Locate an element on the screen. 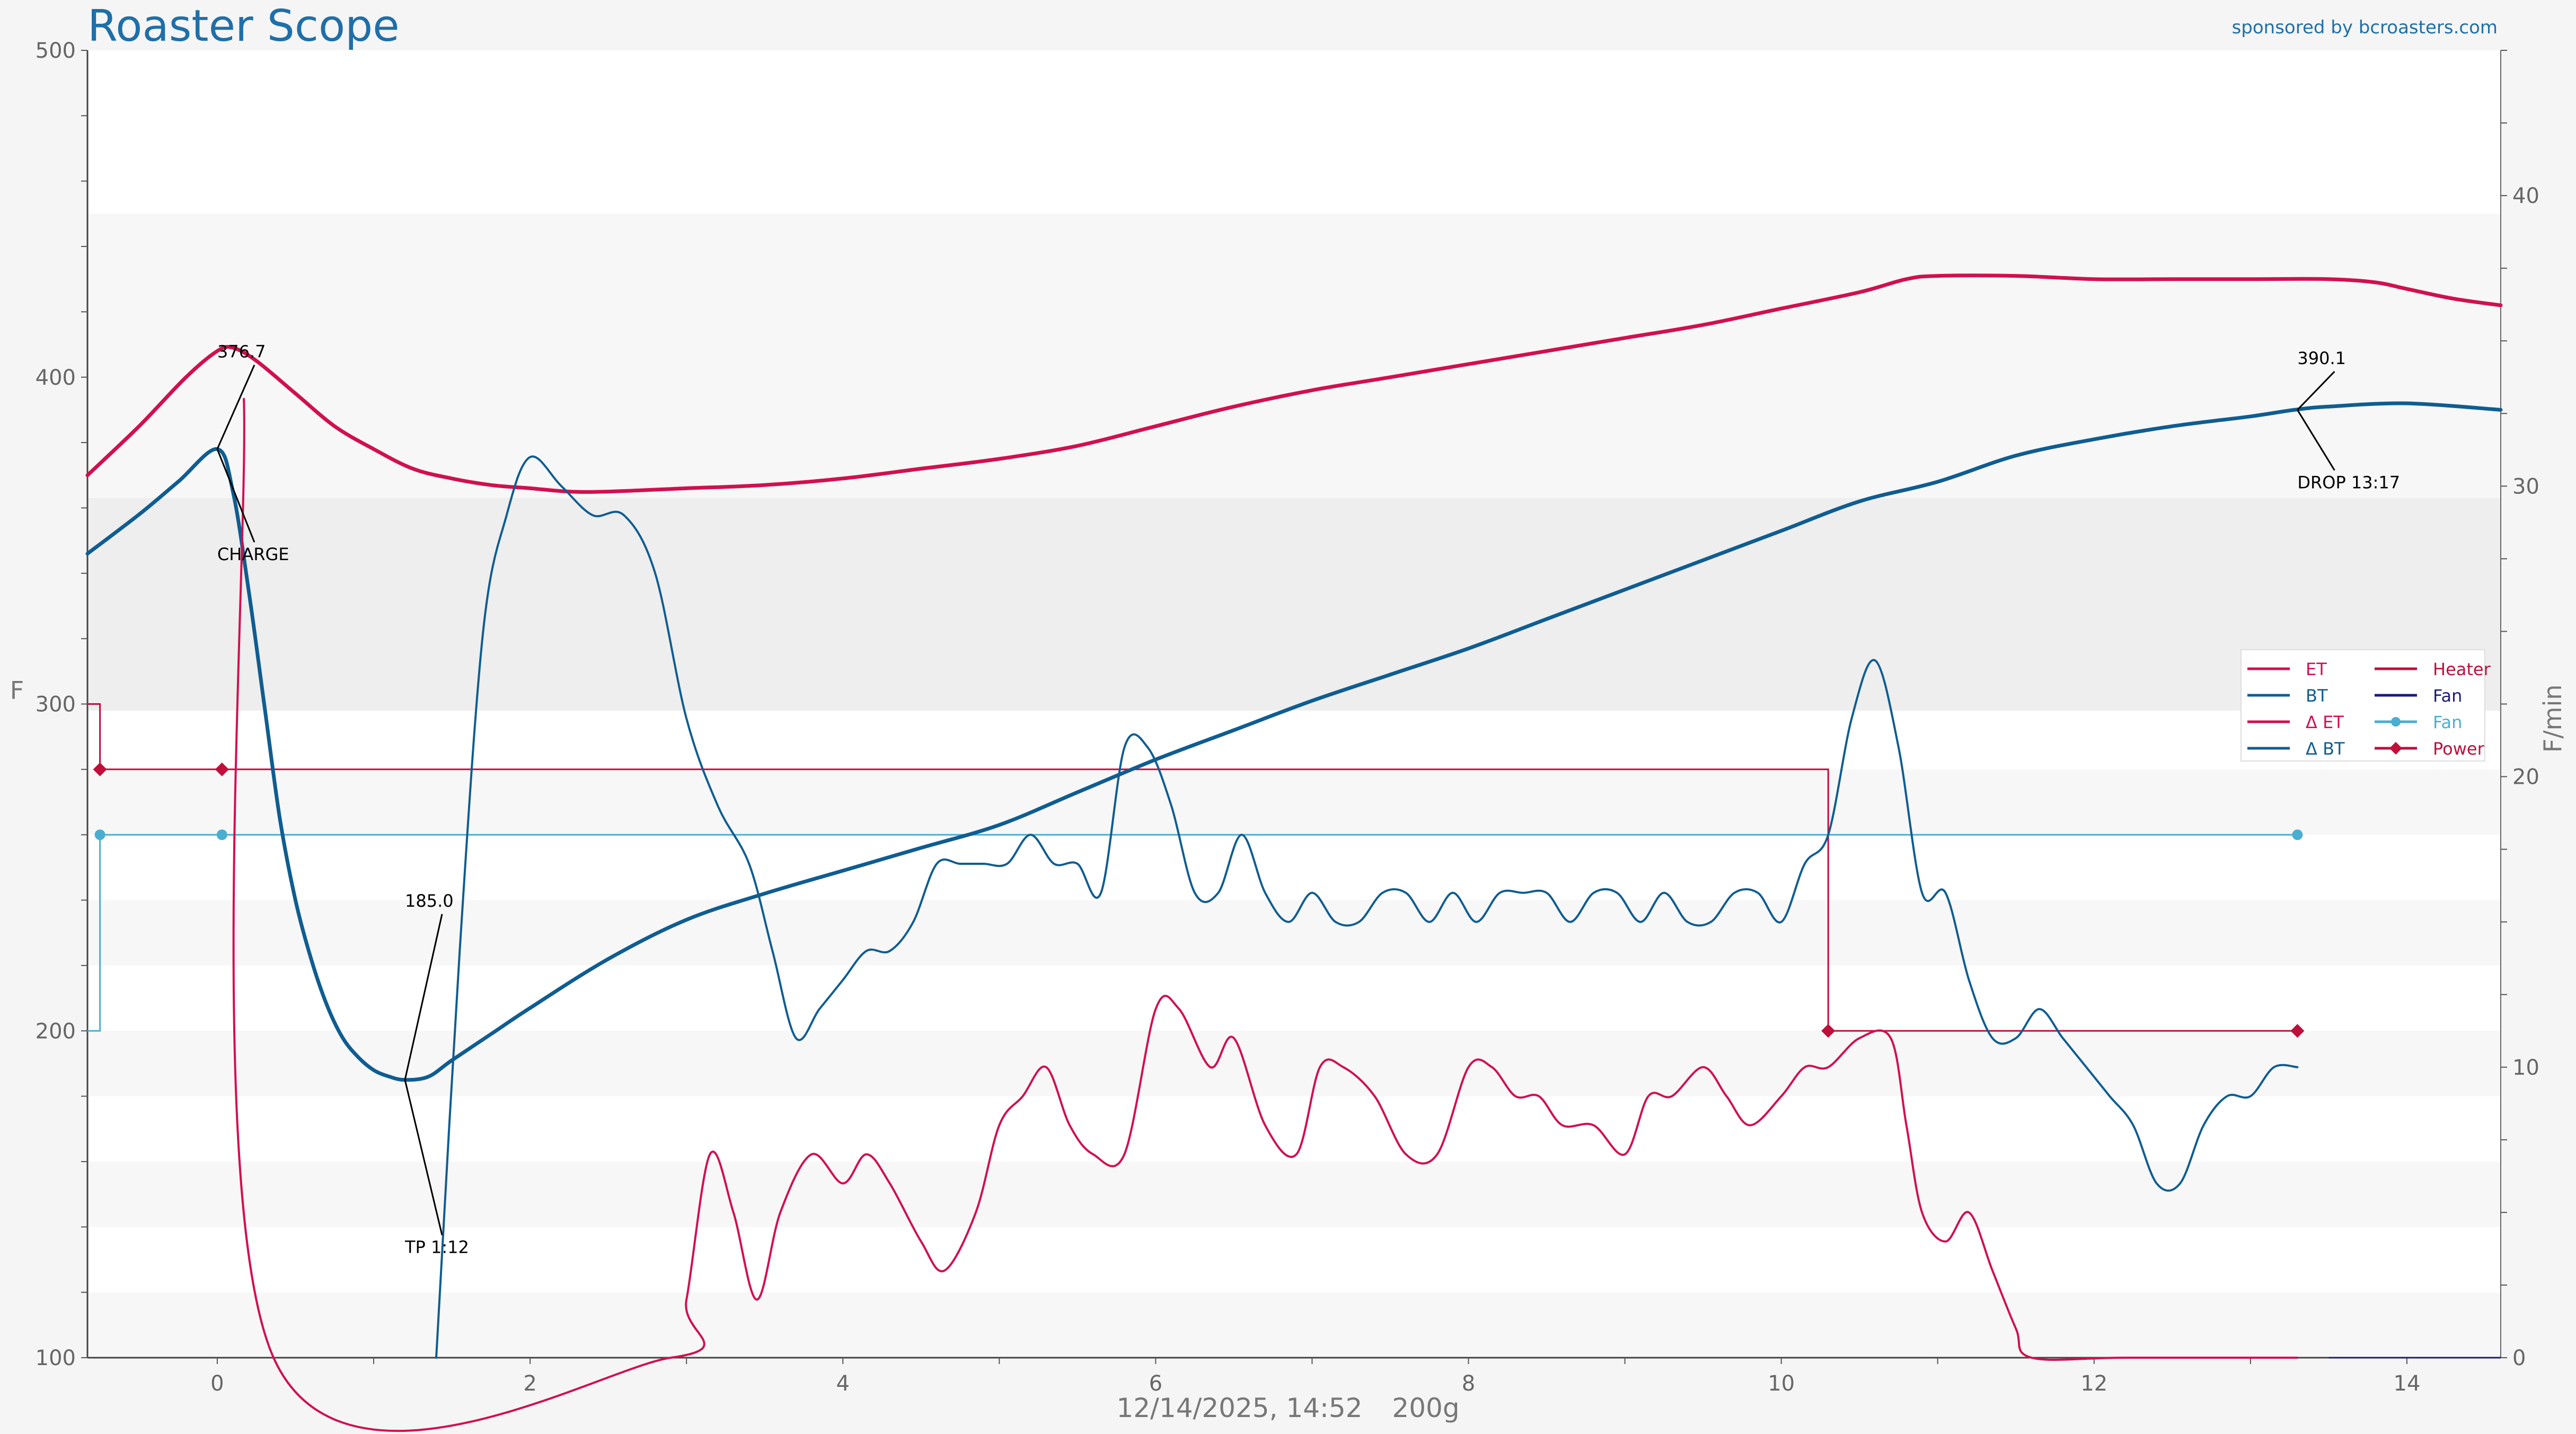  y-tick-label: 400 is located at coordinates (56, 378).